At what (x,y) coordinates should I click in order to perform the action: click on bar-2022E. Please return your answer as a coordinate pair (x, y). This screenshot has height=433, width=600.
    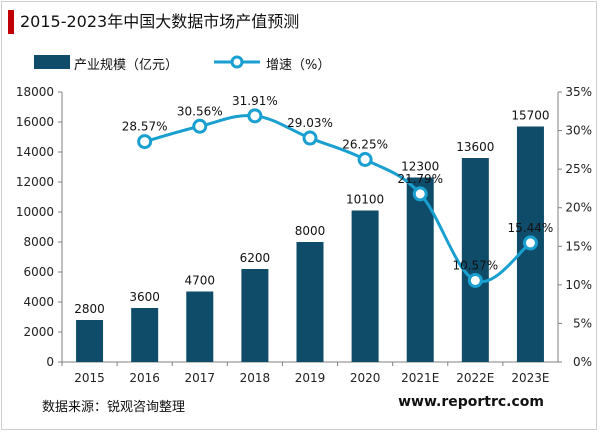
    Looking at the image, I should click on (475, 260).